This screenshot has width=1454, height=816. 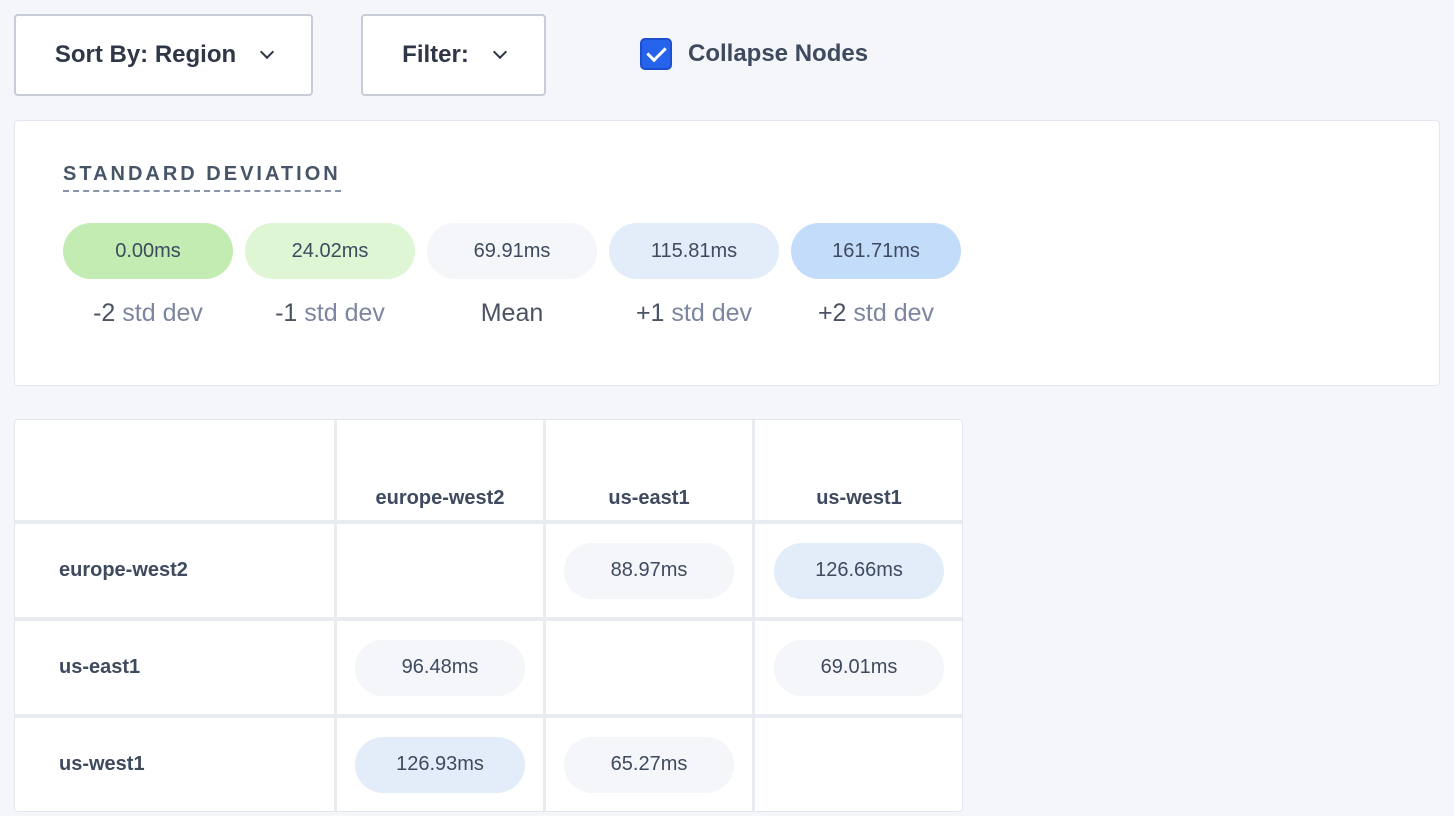 What do you see at coordinates (145, 54) in the screenshot?
I see `sort-by-label: Sort By: Region` at bounding box center [145, 54].